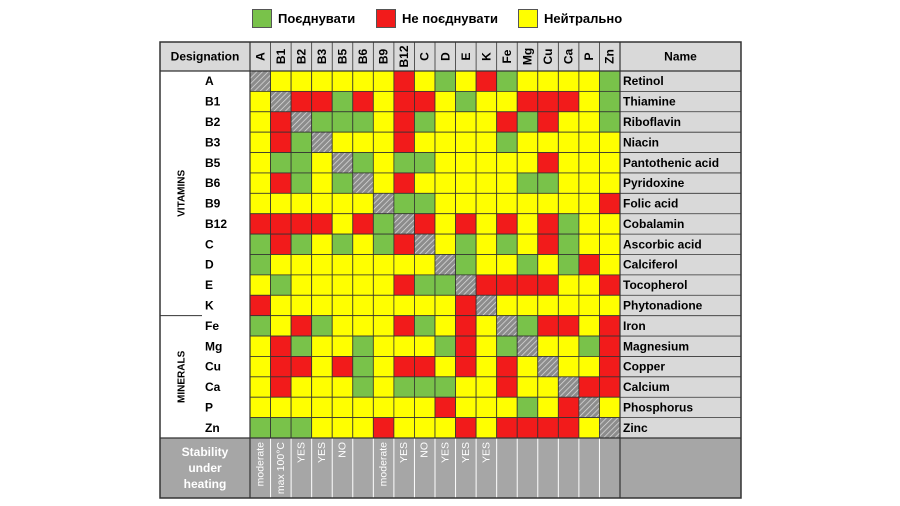 This screenshot has width=900, height=506. Describe the element at coordinates (317, 18) in the screenshot. I see `legend-label-combine: Поєднувати` at that location.